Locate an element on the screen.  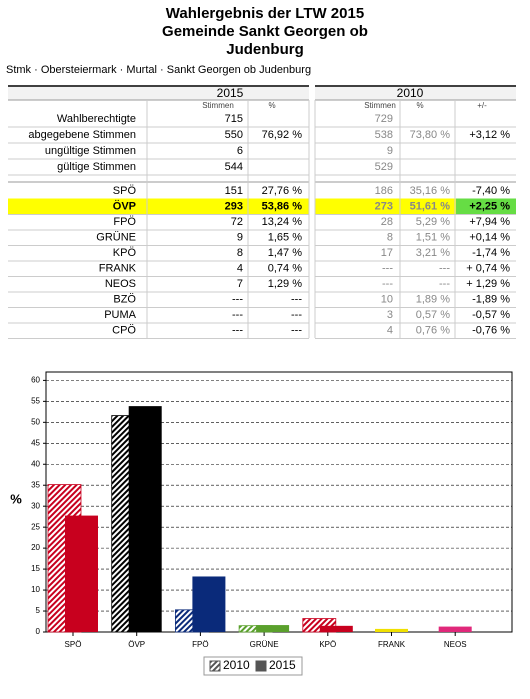
table-cell: 538 is located at coordinates (384, 135).